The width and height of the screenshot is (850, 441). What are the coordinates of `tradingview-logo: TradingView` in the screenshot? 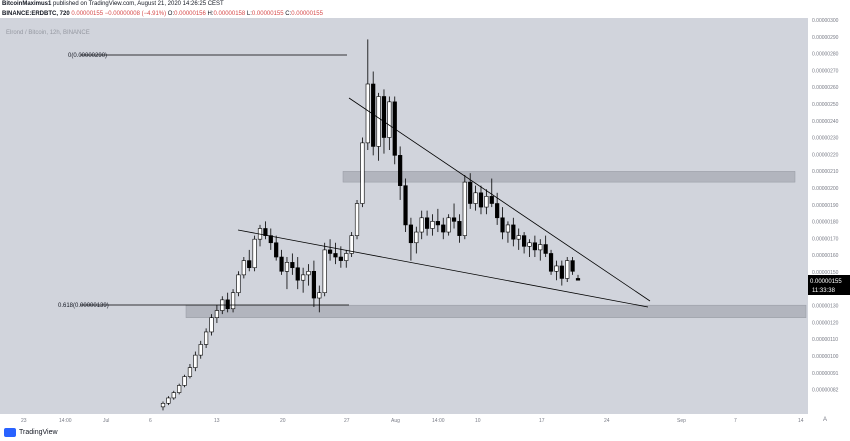 It's located at (31, 432).